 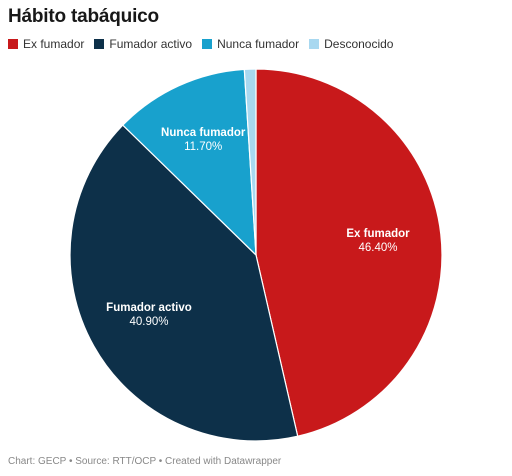 What do you see at coordinates (148, 322) in the screenshot?
I see `slice-label-value: 40.90%` at bounding box center [148, 322].